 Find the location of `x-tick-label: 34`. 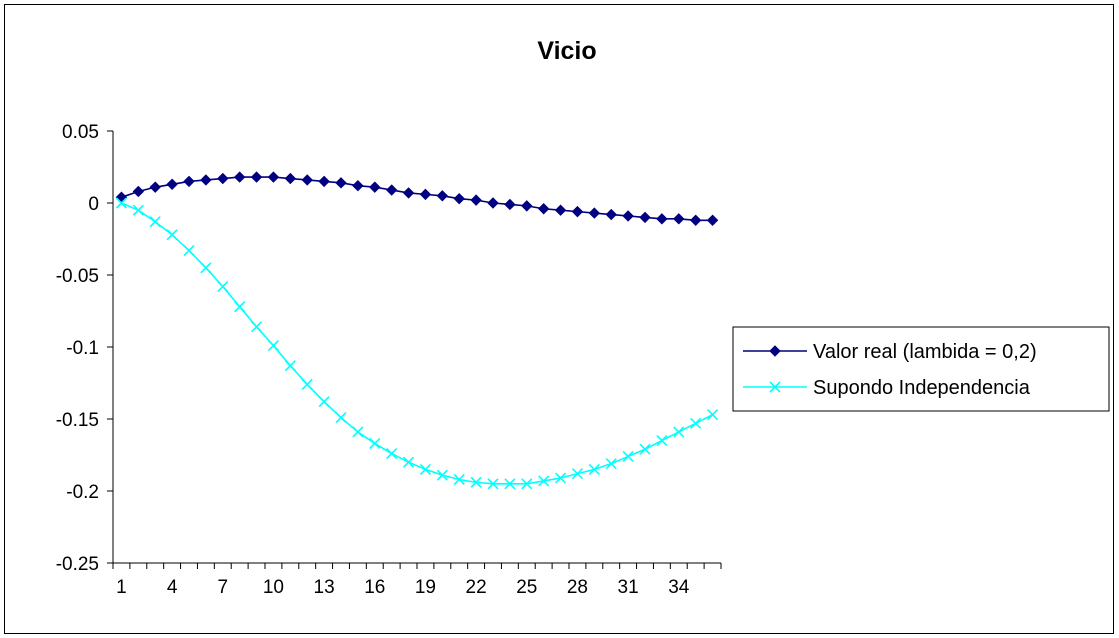

x-tick-label: 34 is located at coordinates (679, 587).